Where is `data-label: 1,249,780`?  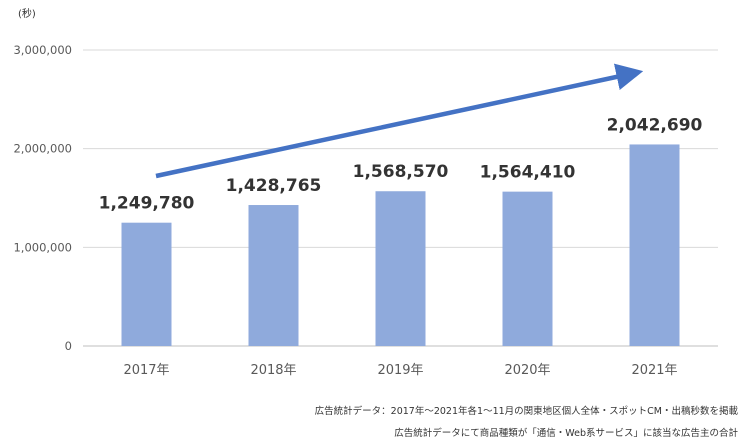
data-label: 1,249,780 is located at coordinates (147, 204).